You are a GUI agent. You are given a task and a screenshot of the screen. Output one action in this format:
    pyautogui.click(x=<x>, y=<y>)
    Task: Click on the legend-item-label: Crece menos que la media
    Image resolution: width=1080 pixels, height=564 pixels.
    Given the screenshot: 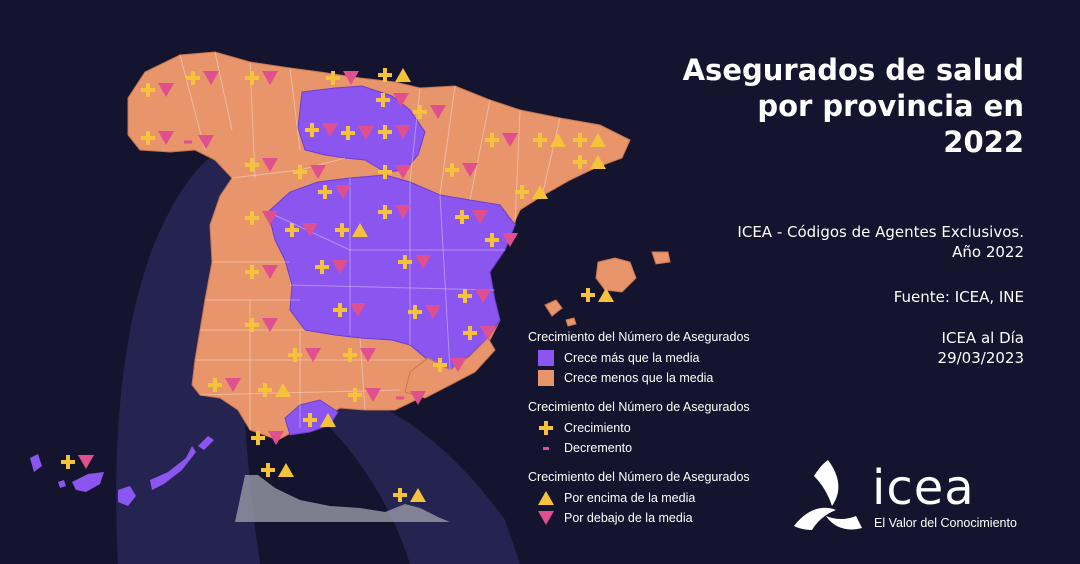 What is the action you would take?
    pyautogui.click(x=639, y=378)
    